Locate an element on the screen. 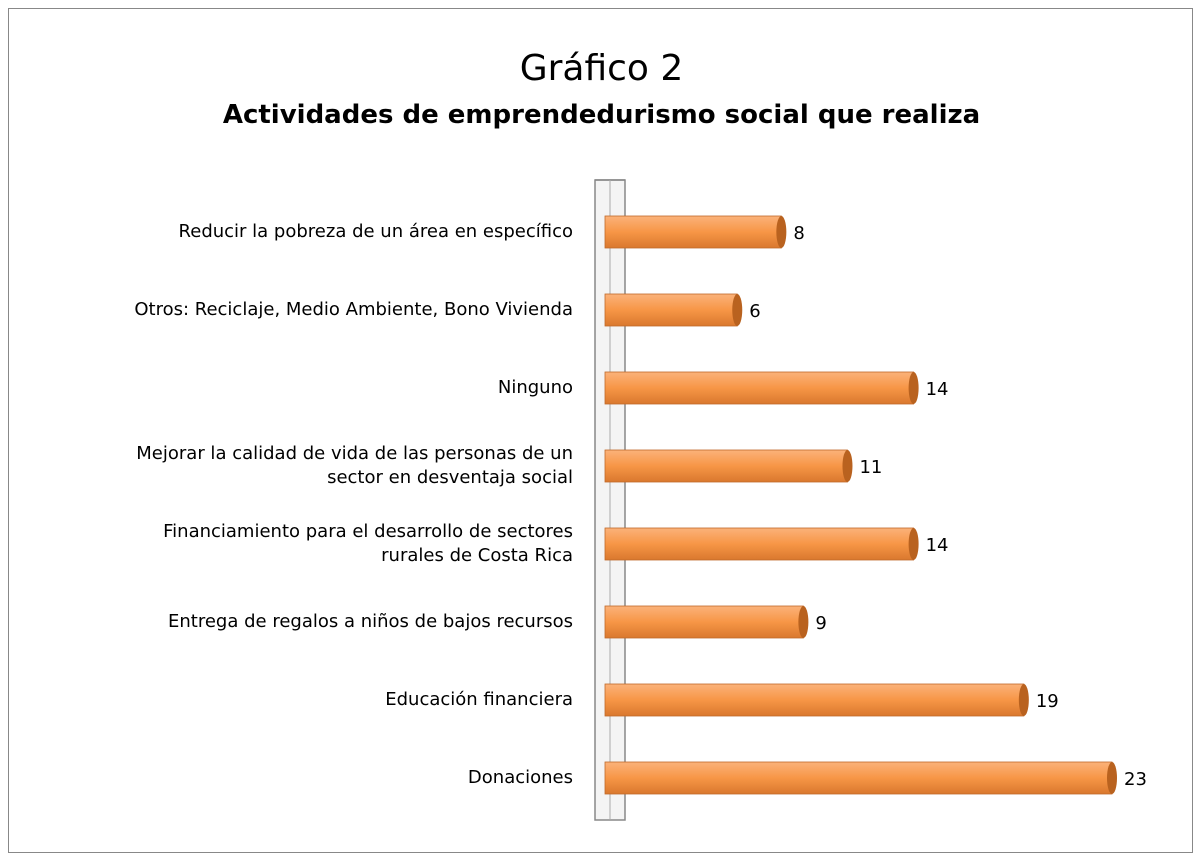 The height and width of the screenshot is (855, 1203). category-label: Educación financiera is located at coordinates (479, 699).